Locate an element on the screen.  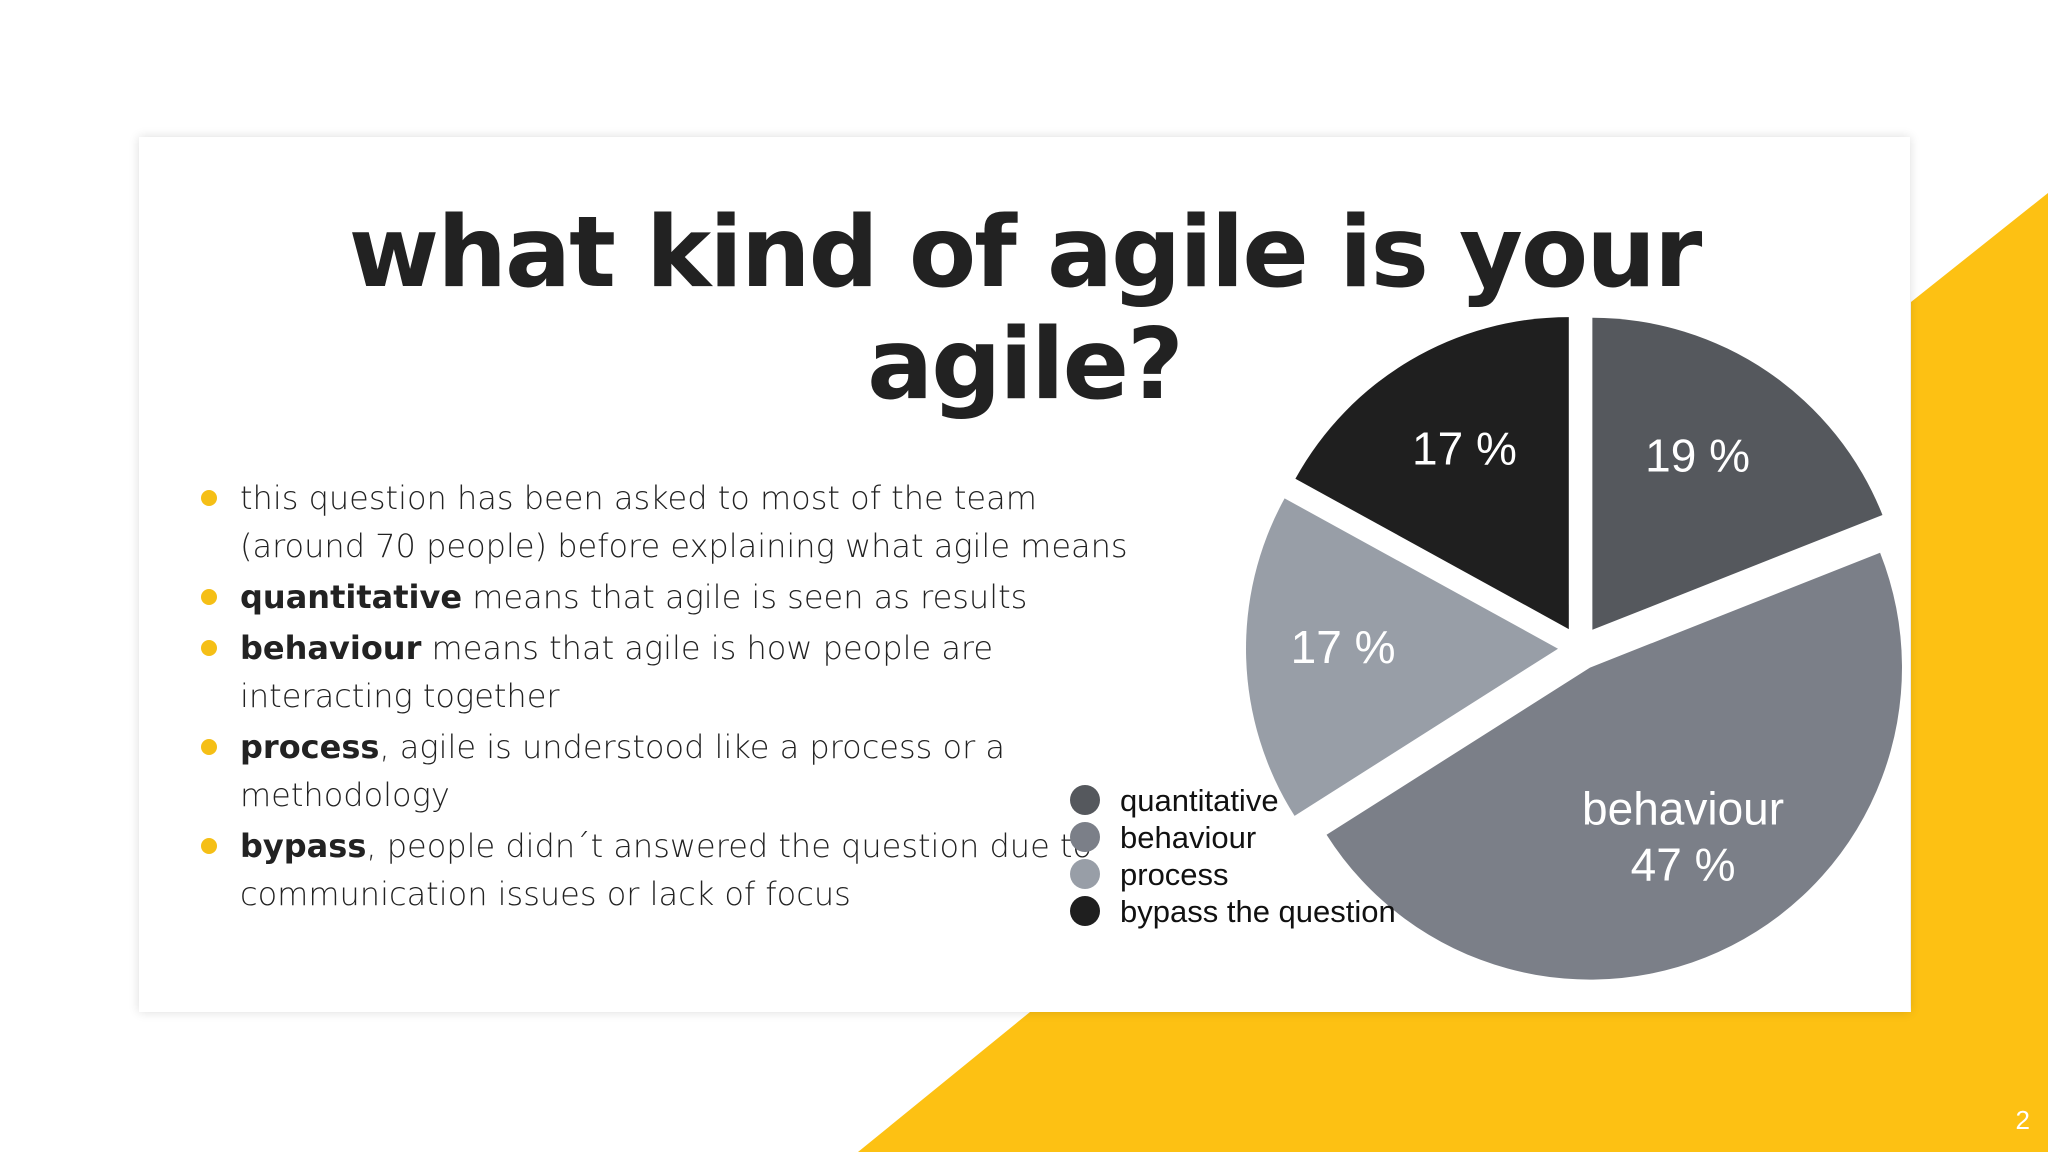
legend-label: quantitative is located at coordinates (1199, 800).